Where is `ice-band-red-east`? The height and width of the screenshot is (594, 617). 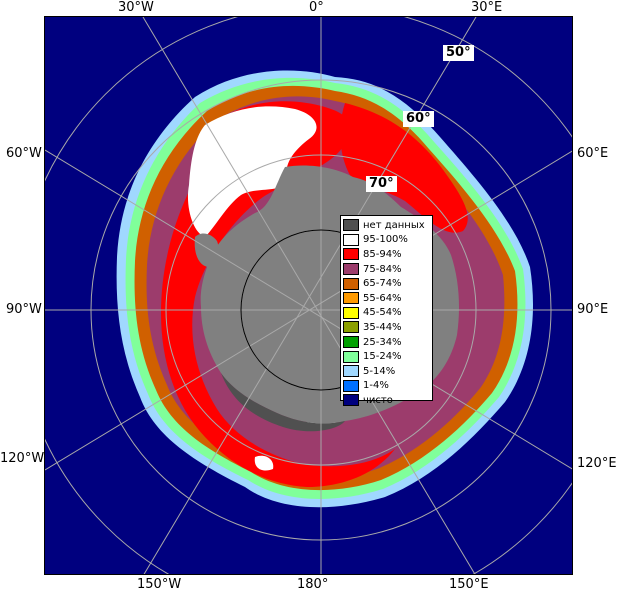 ice-band-red-east is located at coordinates (404, 168).